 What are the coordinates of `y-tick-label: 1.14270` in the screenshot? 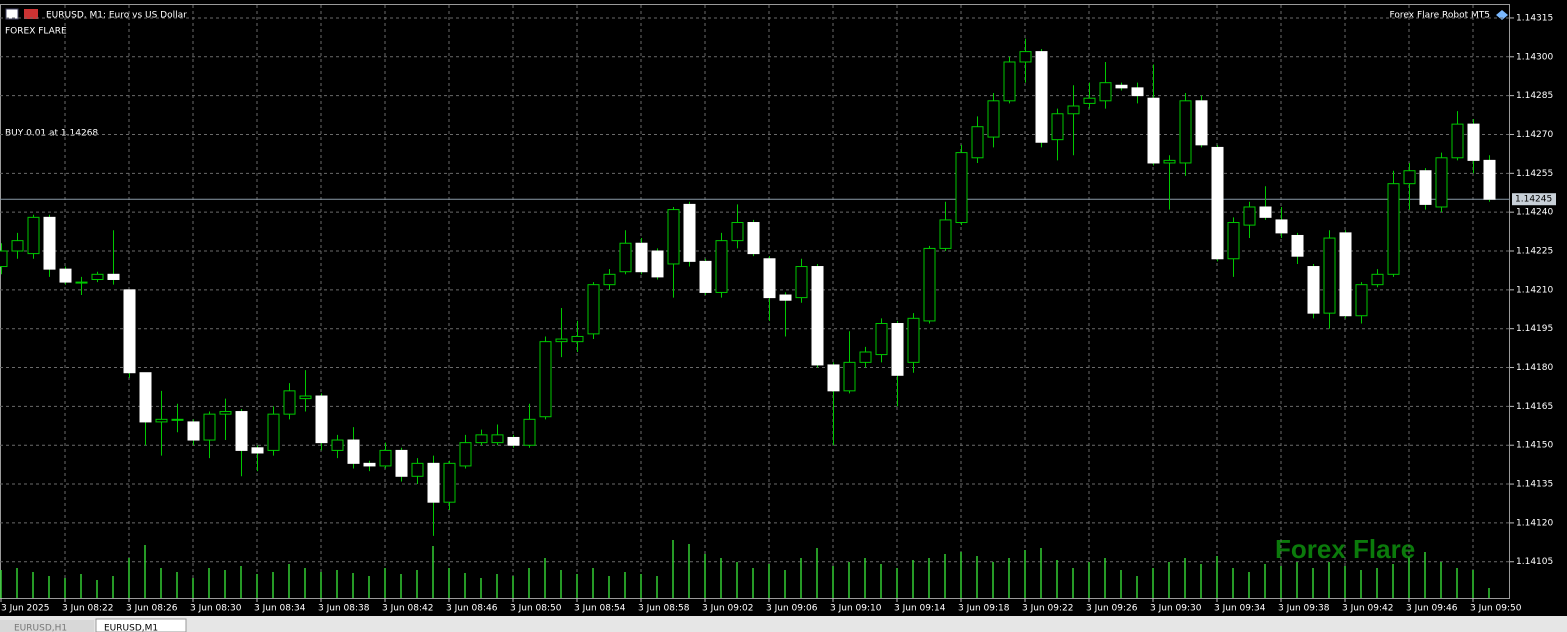 It's located at (1534, 135).